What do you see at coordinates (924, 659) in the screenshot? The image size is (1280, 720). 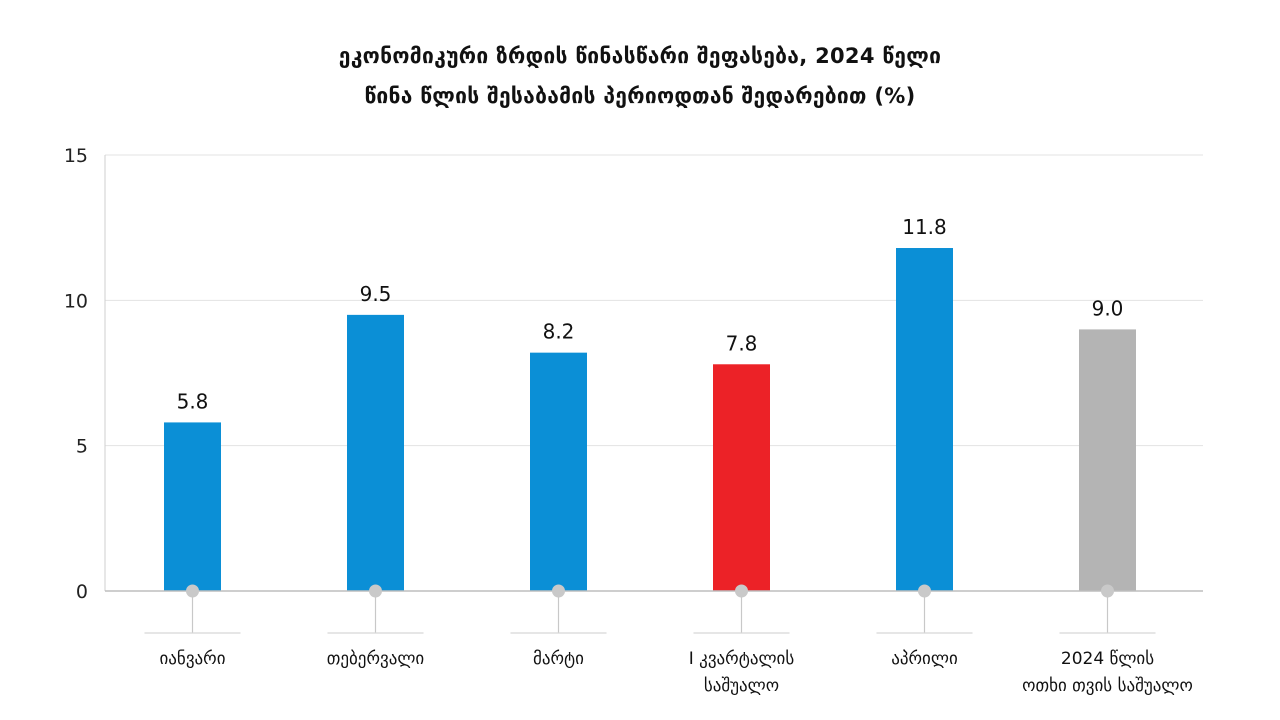 I see `category-label: აპრილი` at bounding box center [924, 659].